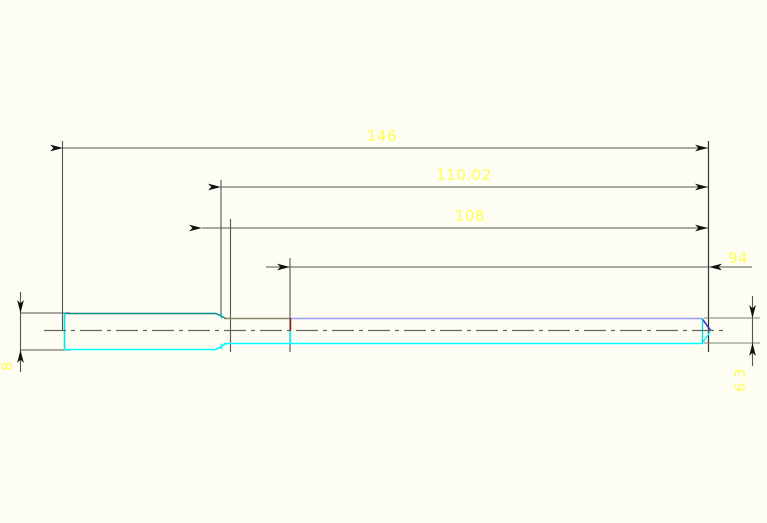 The image size is (767, 523). I want to click on dimension-label-110-02: 110.02, so click(464, 175).